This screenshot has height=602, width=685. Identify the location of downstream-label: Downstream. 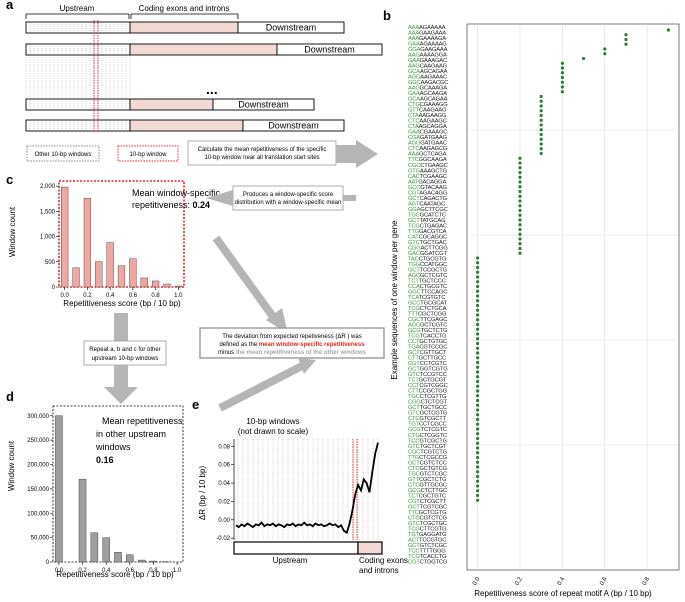
(291, 28).